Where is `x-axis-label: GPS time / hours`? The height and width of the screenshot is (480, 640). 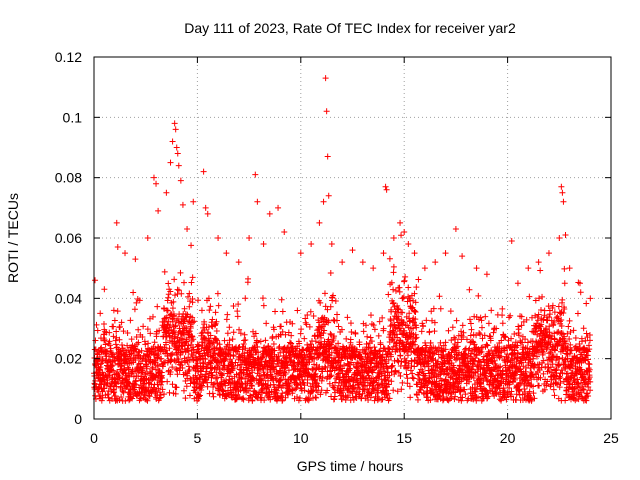 x-axis-label: GPS time / hours is located at coordinates (350, 466).